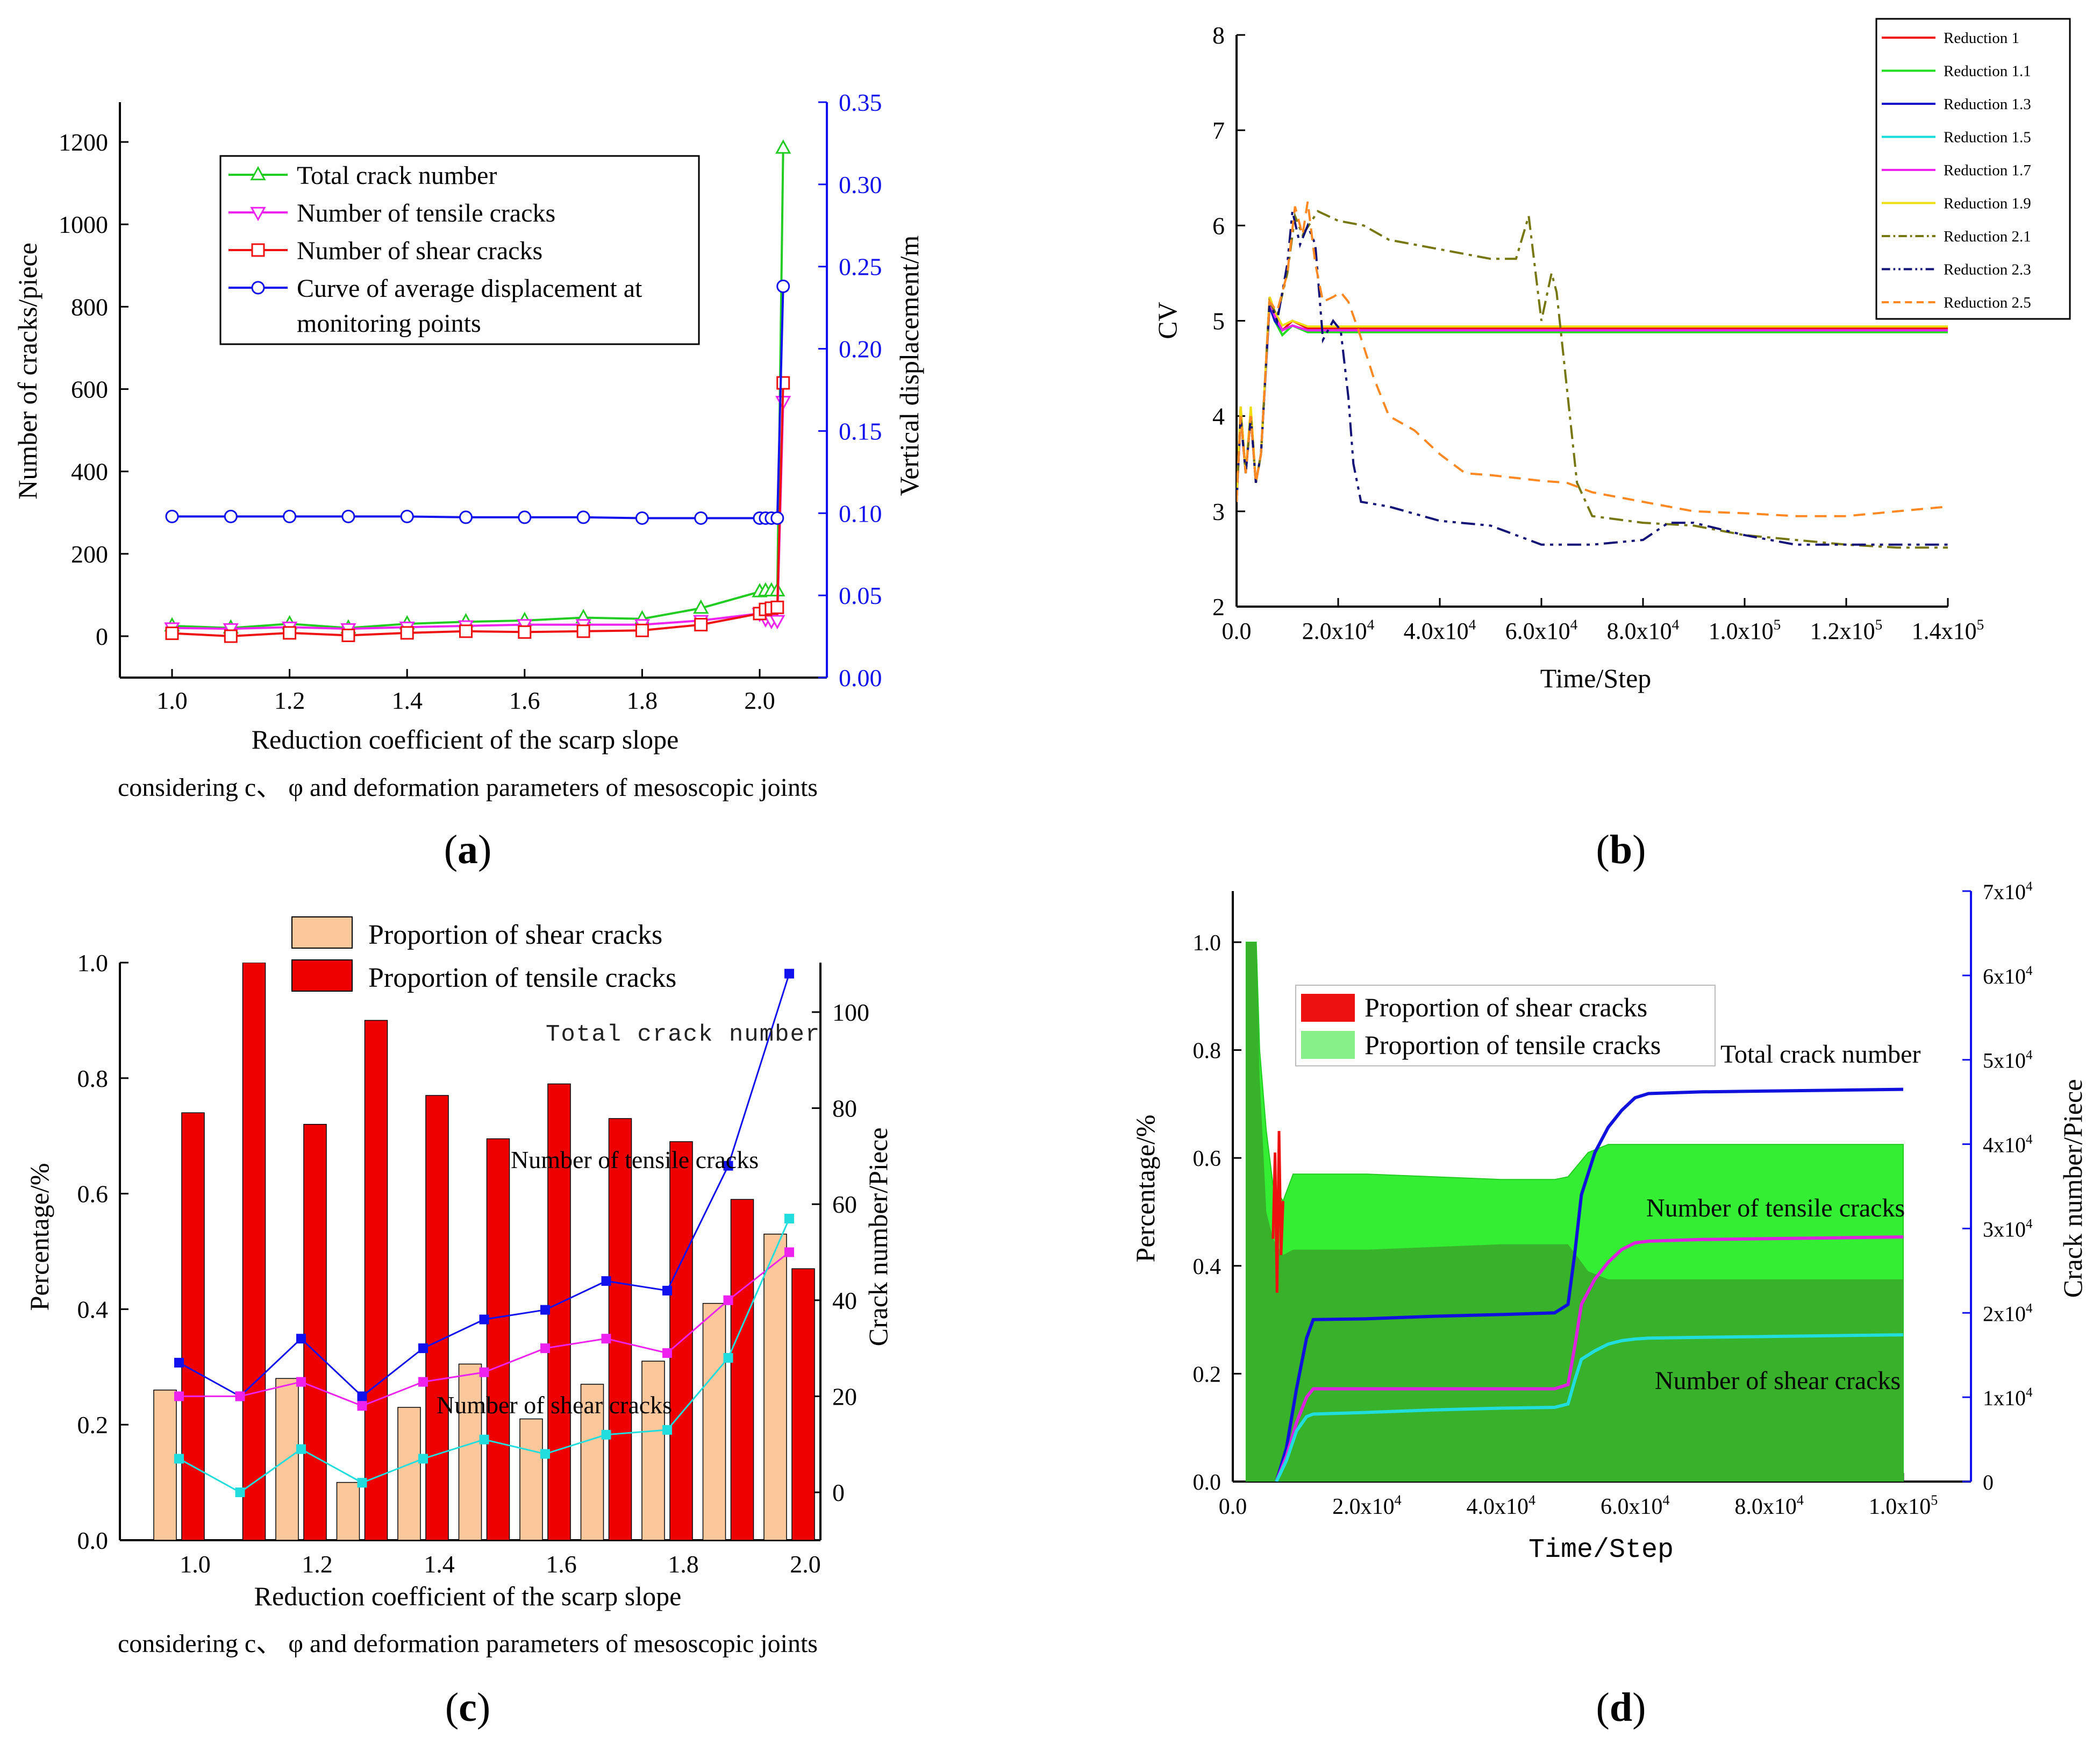 This screenshot has width=2100, height=1751. Describe the element at coordinates (2008, 1313) in the screenshot. I see `y2-tick-label: 2x10⁴` at that location.